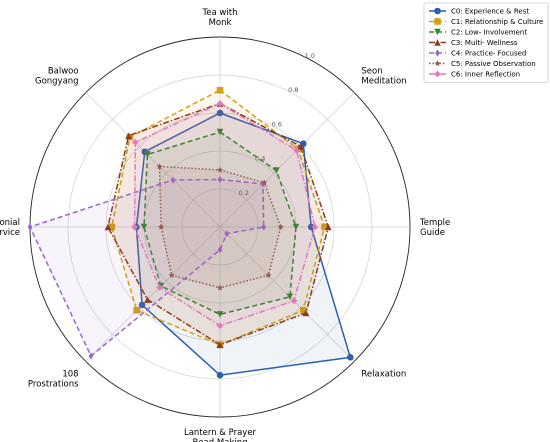 The width and height of the screenshot is (550, 442). I want to click on legend-label: C2: Low- Involvement, so click(489, 33).